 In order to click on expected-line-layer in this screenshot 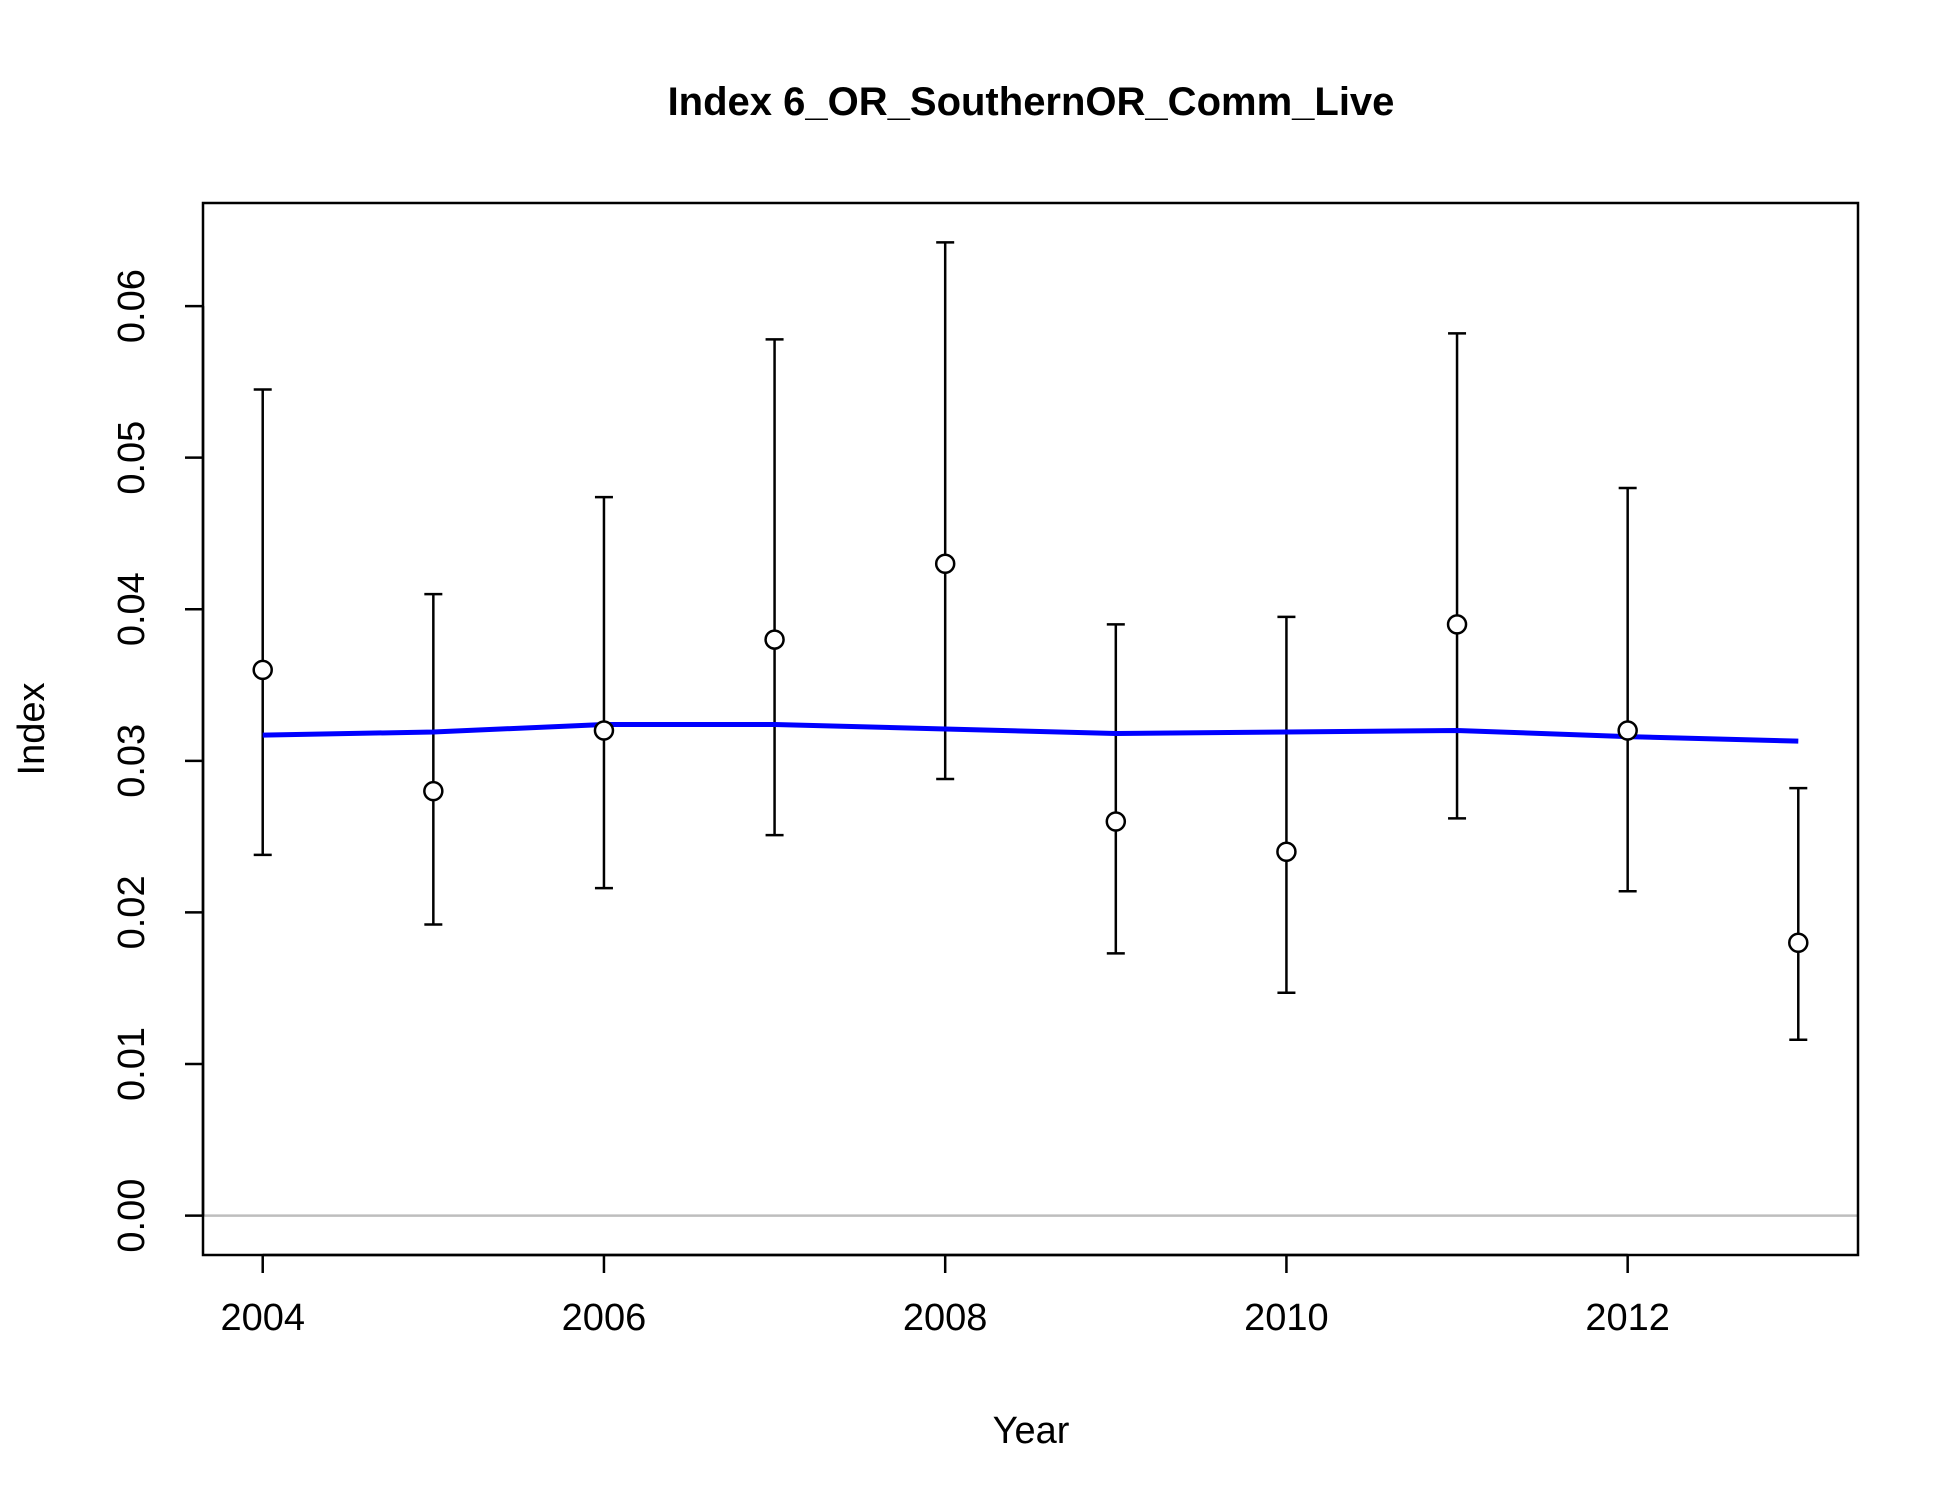, I will do `click(1030, 733)`.